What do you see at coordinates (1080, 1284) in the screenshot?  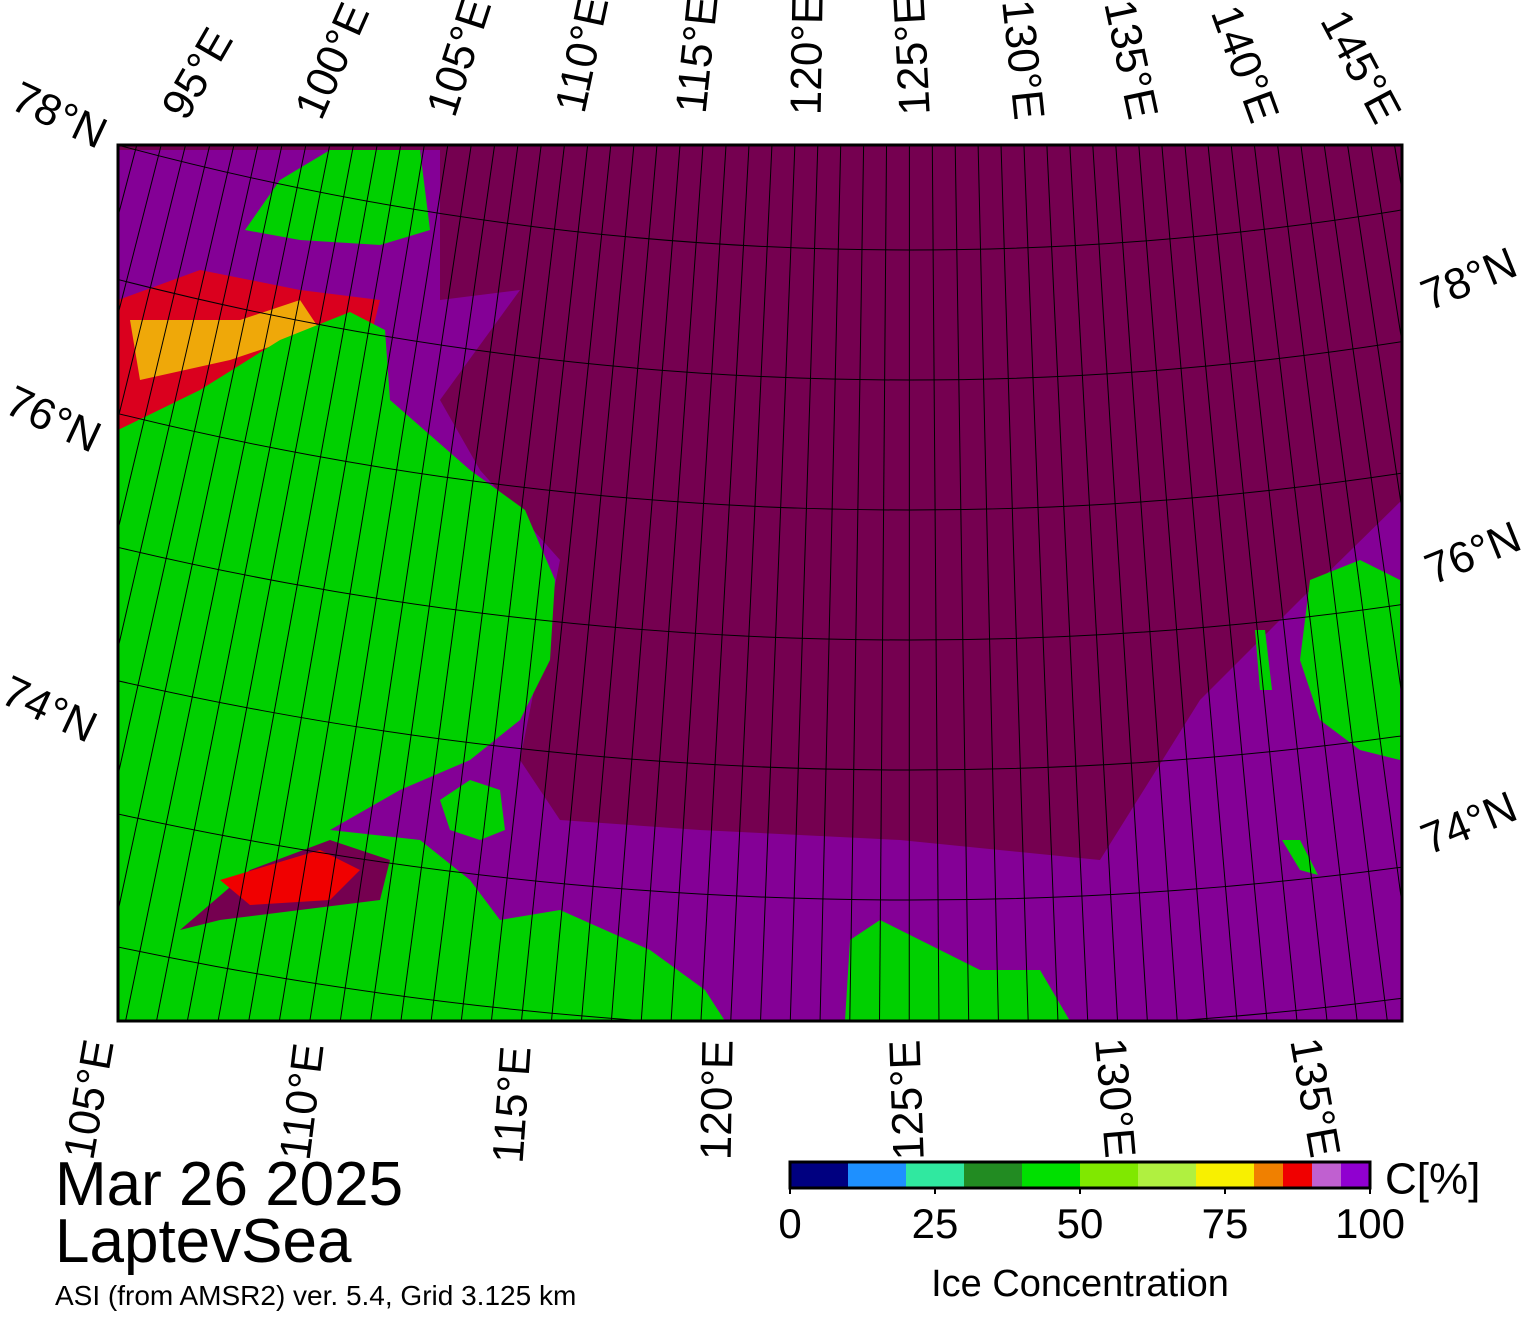 I see `colorbar-title: Ice Concentration` at bounding box center [1080, 1284].